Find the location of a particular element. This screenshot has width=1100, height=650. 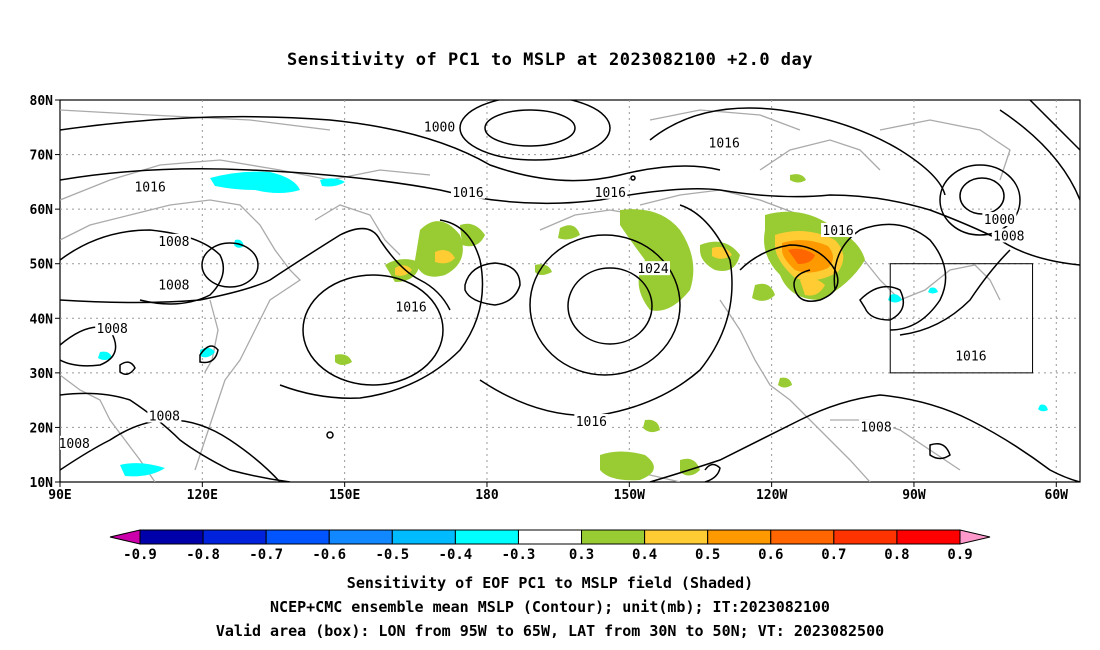

lat-tick-label: 10N is located at coordinates (42, 483).